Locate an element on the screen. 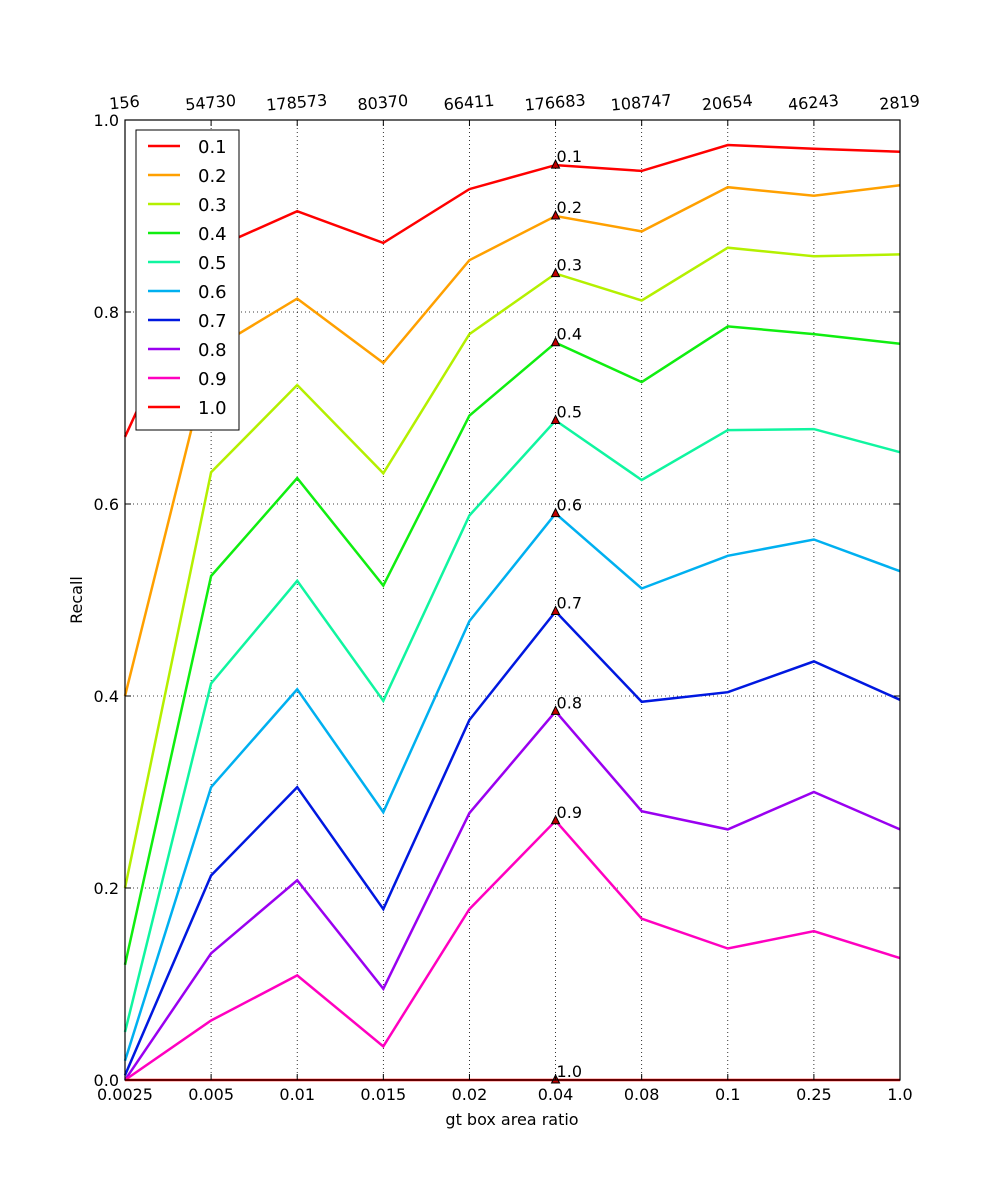 The height and width of the screenshot is (1200, 1000). x-tick-label: 0.04 is located at coordinates (556, 1094).